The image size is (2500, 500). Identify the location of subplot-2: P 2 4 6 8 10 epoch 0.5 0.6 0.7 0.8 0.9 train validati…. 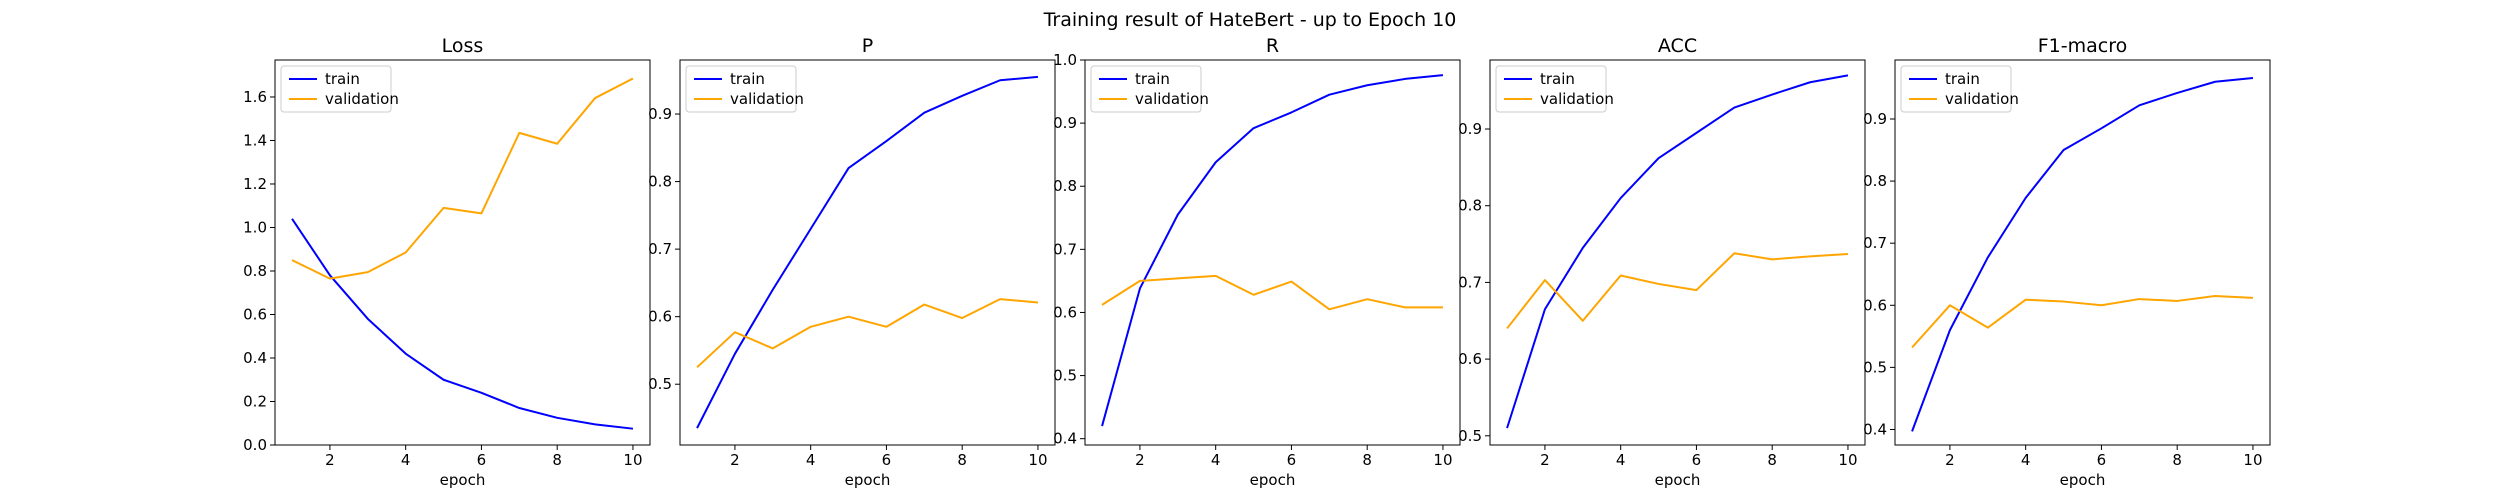
(852, 262).